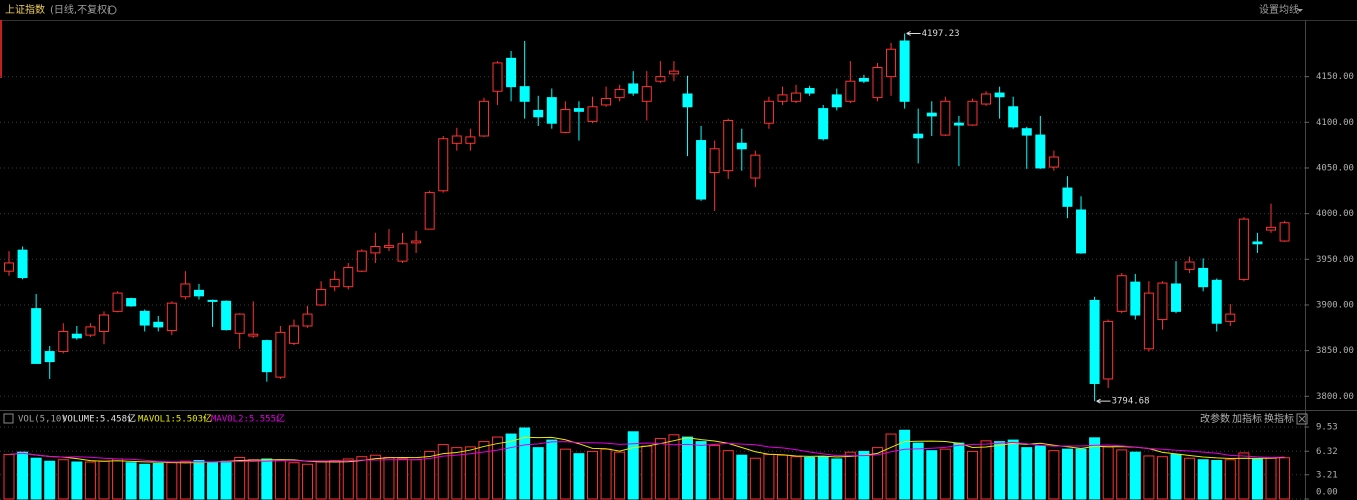 The height and width of the screenshot is (500, 1357). Describe the element at coordinates (1215, 418) in the screenshot. I see `button-params: 改参数` at that location.